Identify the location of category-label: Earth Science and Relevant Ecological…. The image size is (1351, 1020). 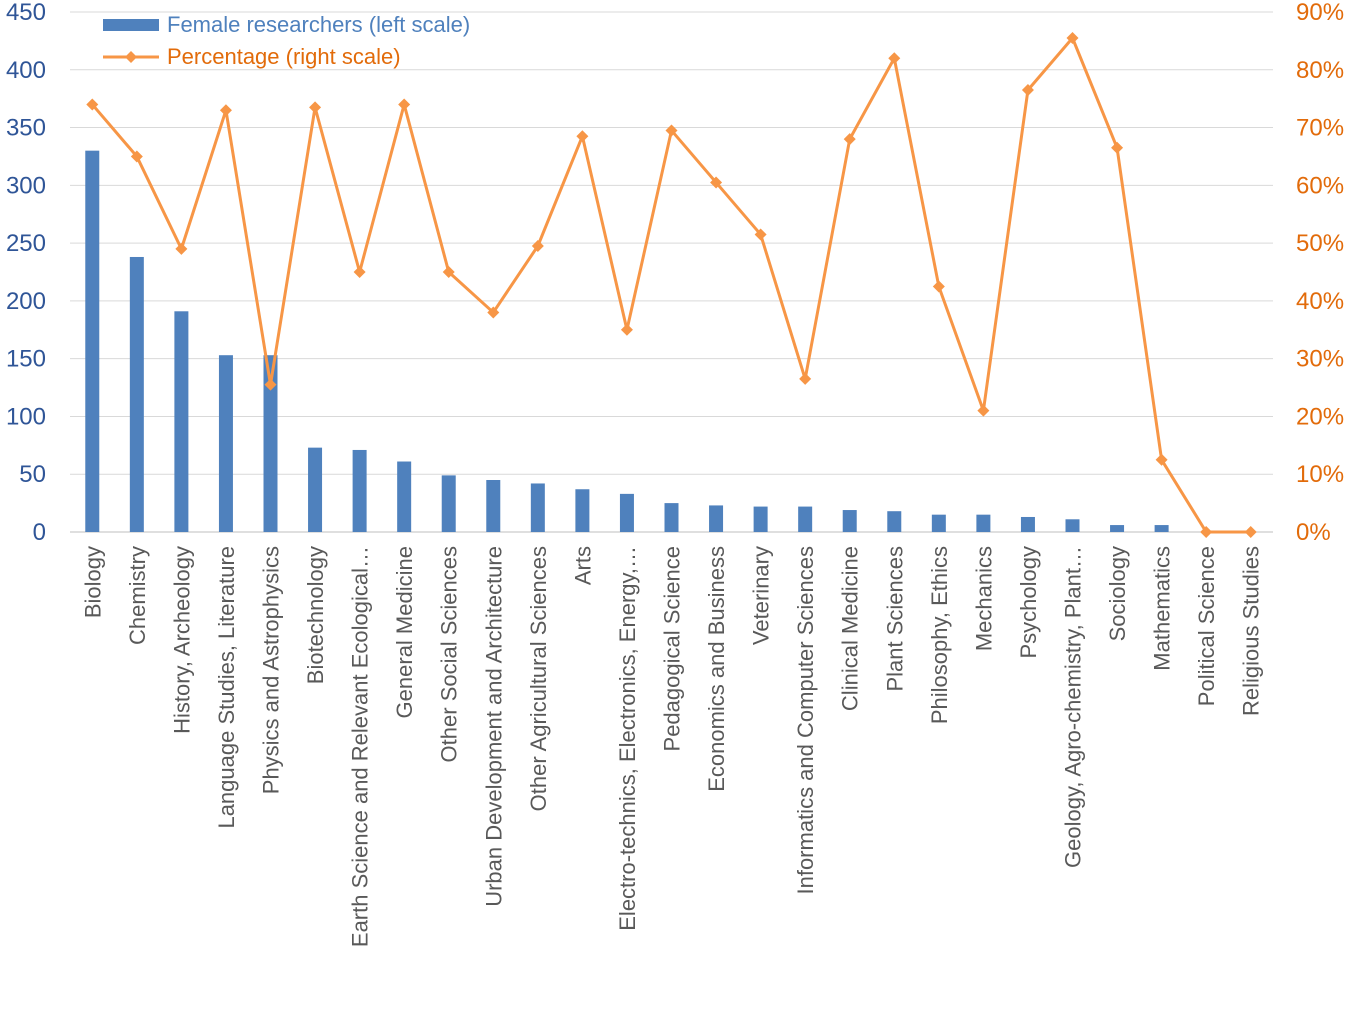
(360, 746).